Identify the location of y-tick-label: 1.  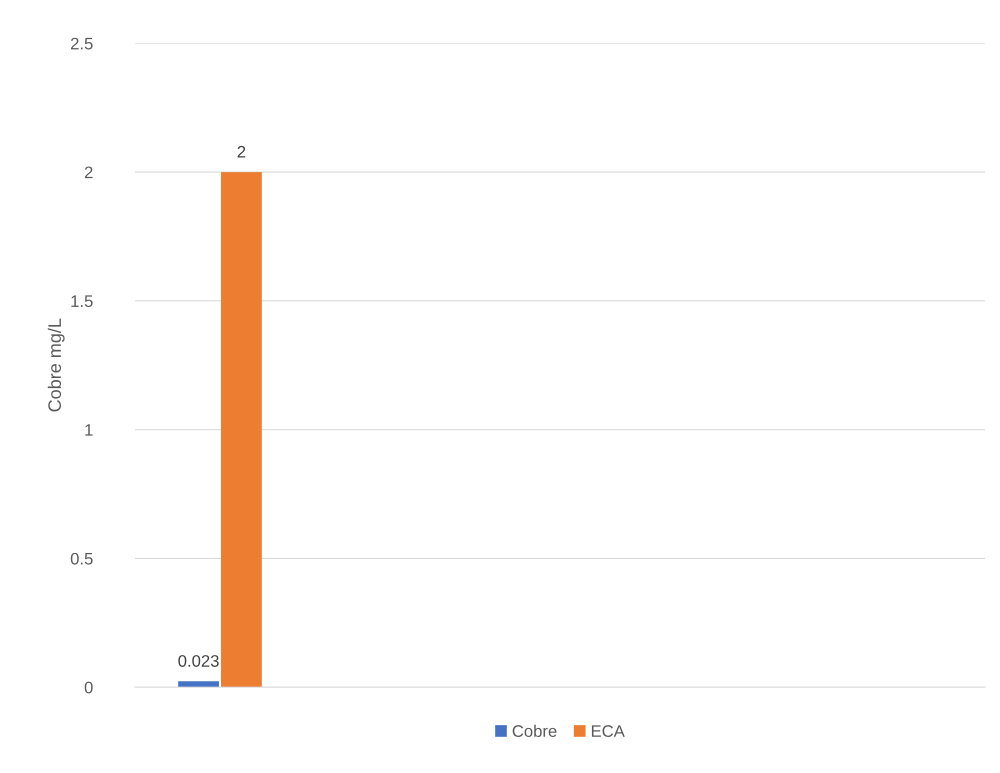
(89, 430).